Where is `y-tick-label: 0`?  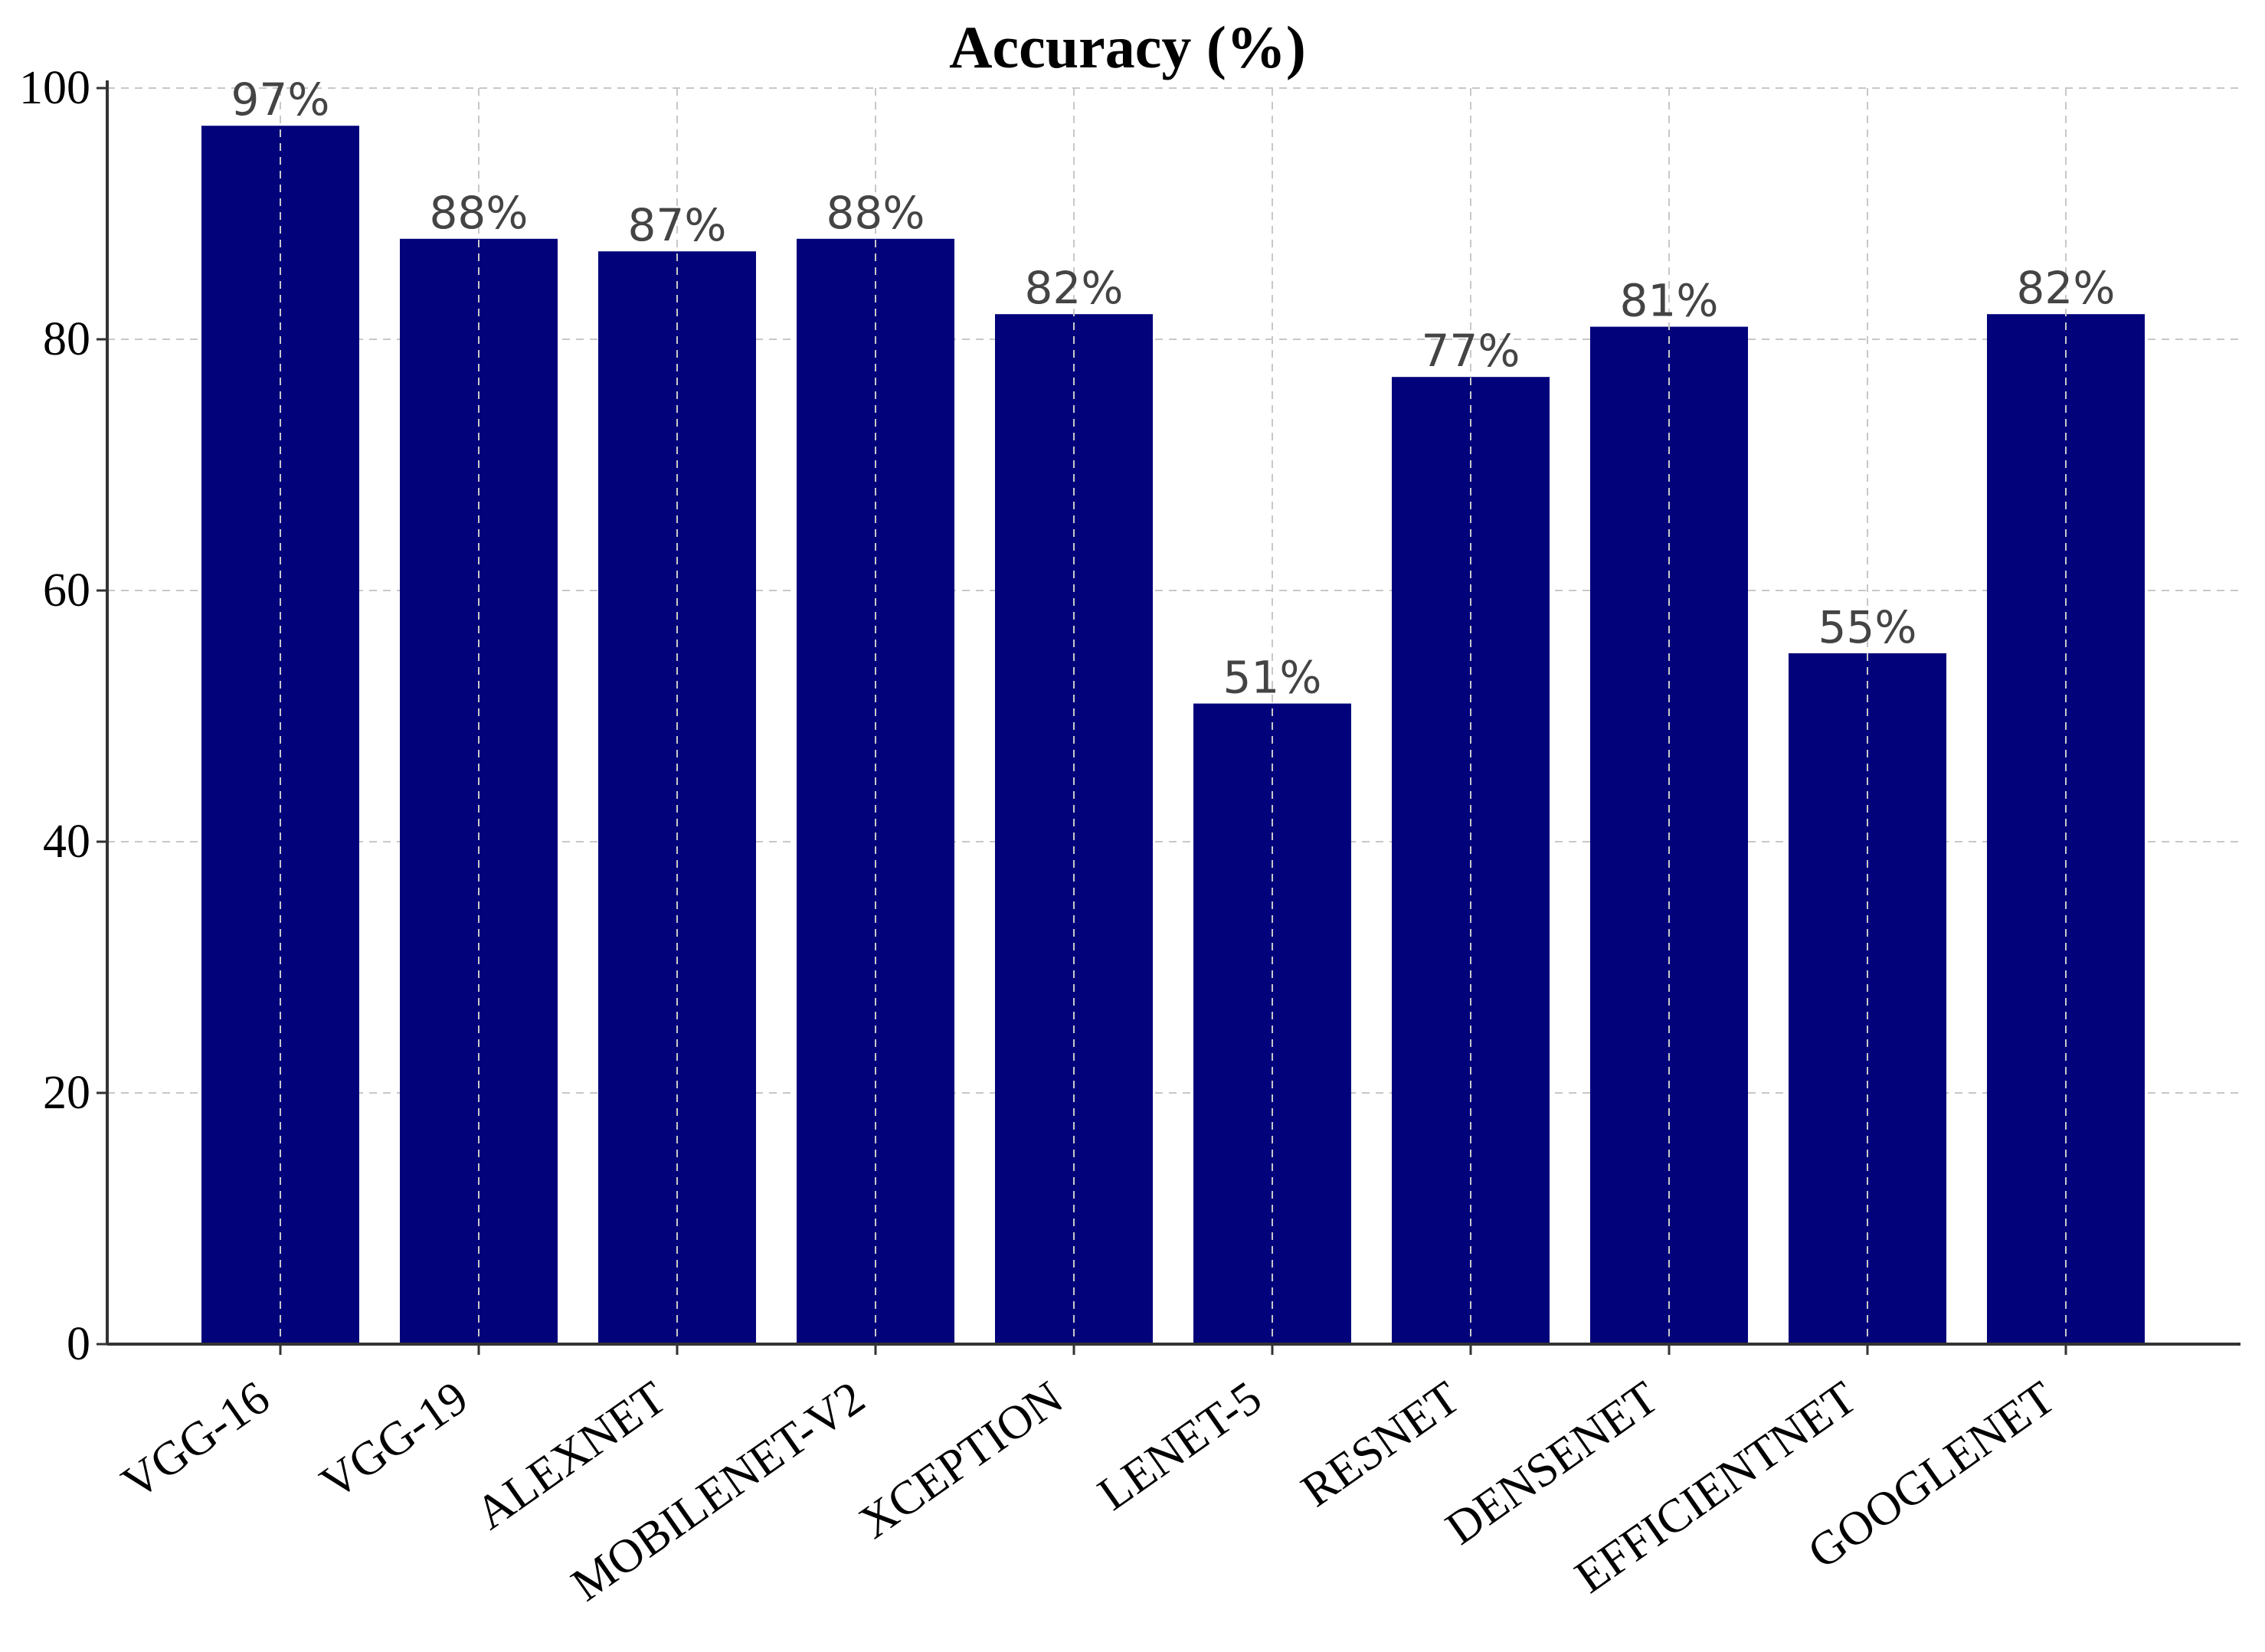
y-tick-label: 0 is located at coordinates (78, 1344).